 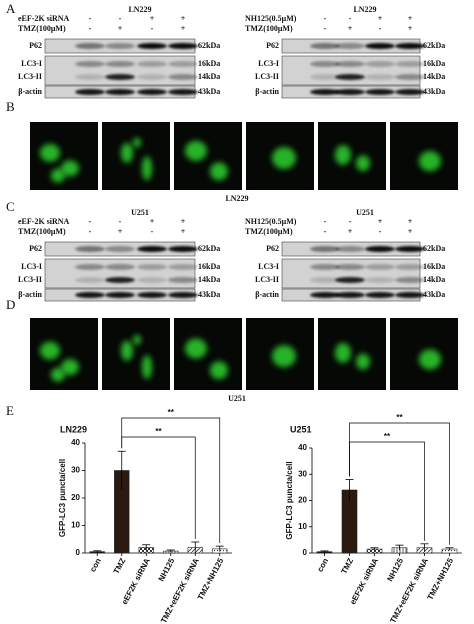 I want to click on cell-line-label: U251, so click(x=365, y=212).